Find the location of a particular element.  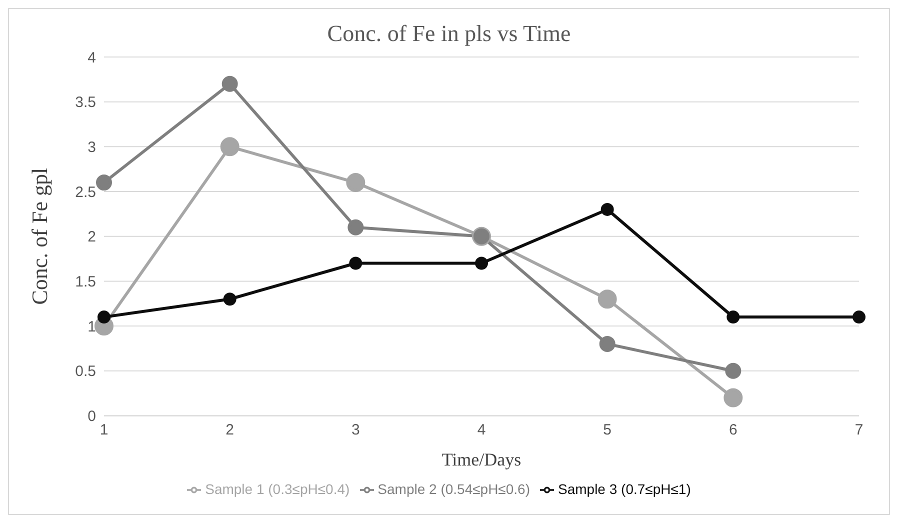

y-tick-label: 1.5 is located at coordinates (85, 282).